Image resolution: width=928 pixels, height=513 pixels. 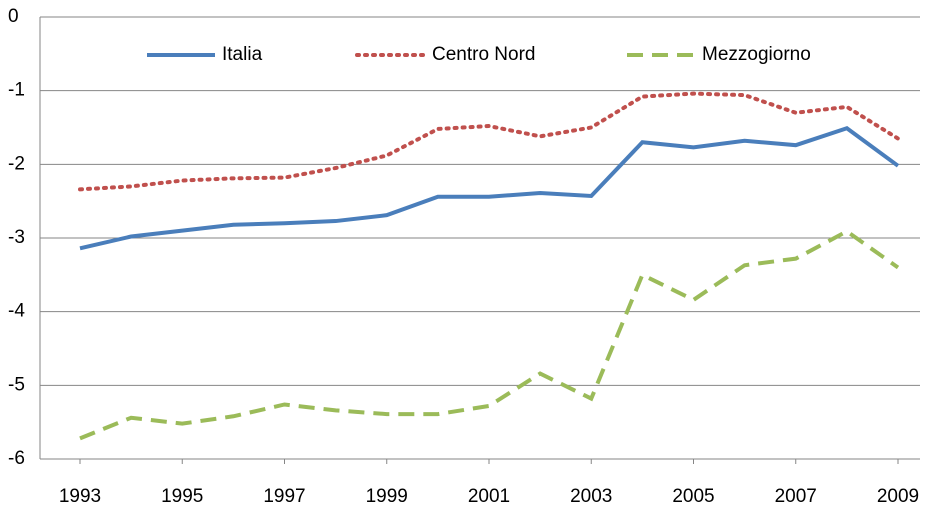 What do you see at coordinates (796, 496) in the screenshot?
I see `x-tick-label: 2007` at bounding box center [796, 496].